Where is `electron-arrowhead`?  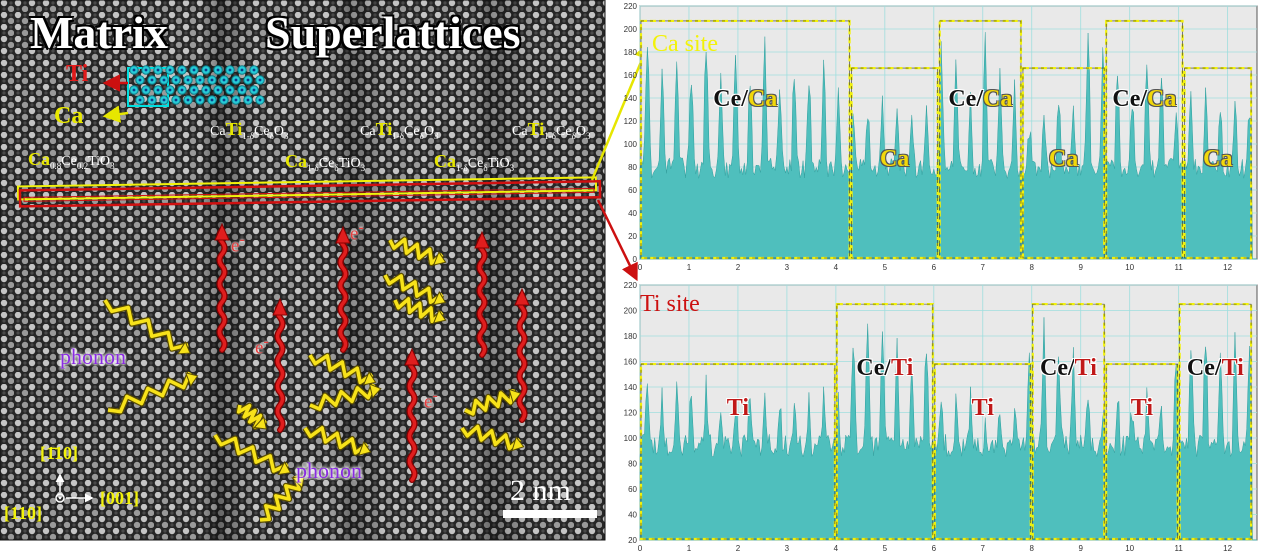
electron-arrowhead is located at coordinates (482, 239).